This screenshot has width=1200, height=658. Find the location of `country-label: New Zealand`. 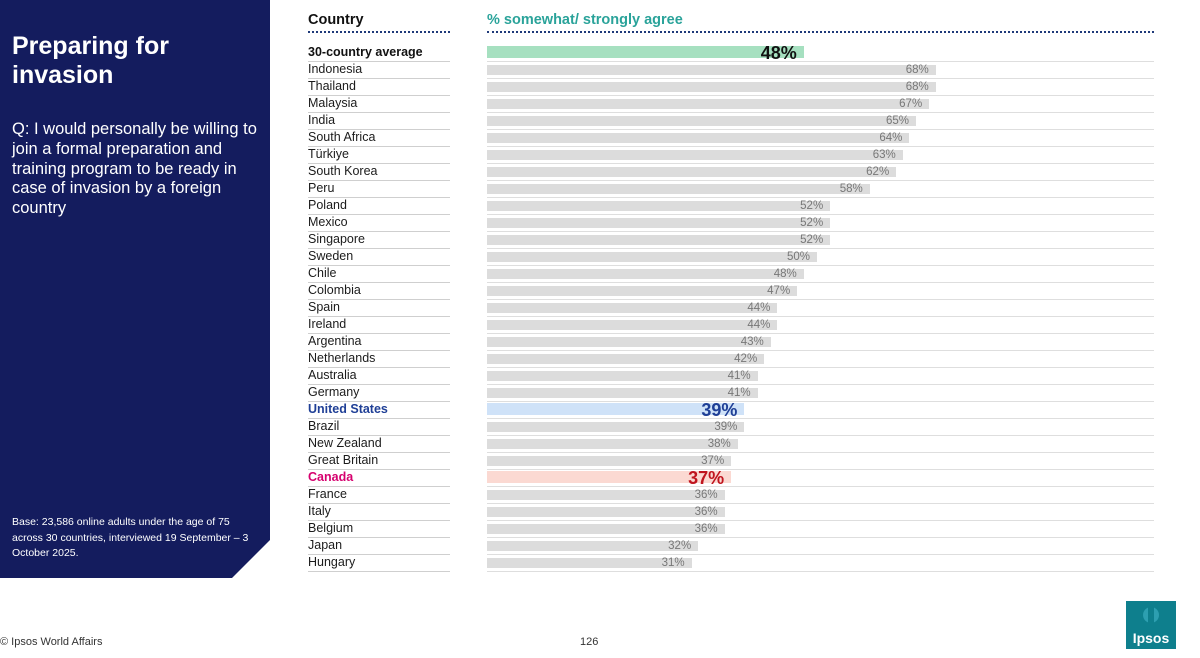

country-label: New Zealand is located at coordinates (379, 444).